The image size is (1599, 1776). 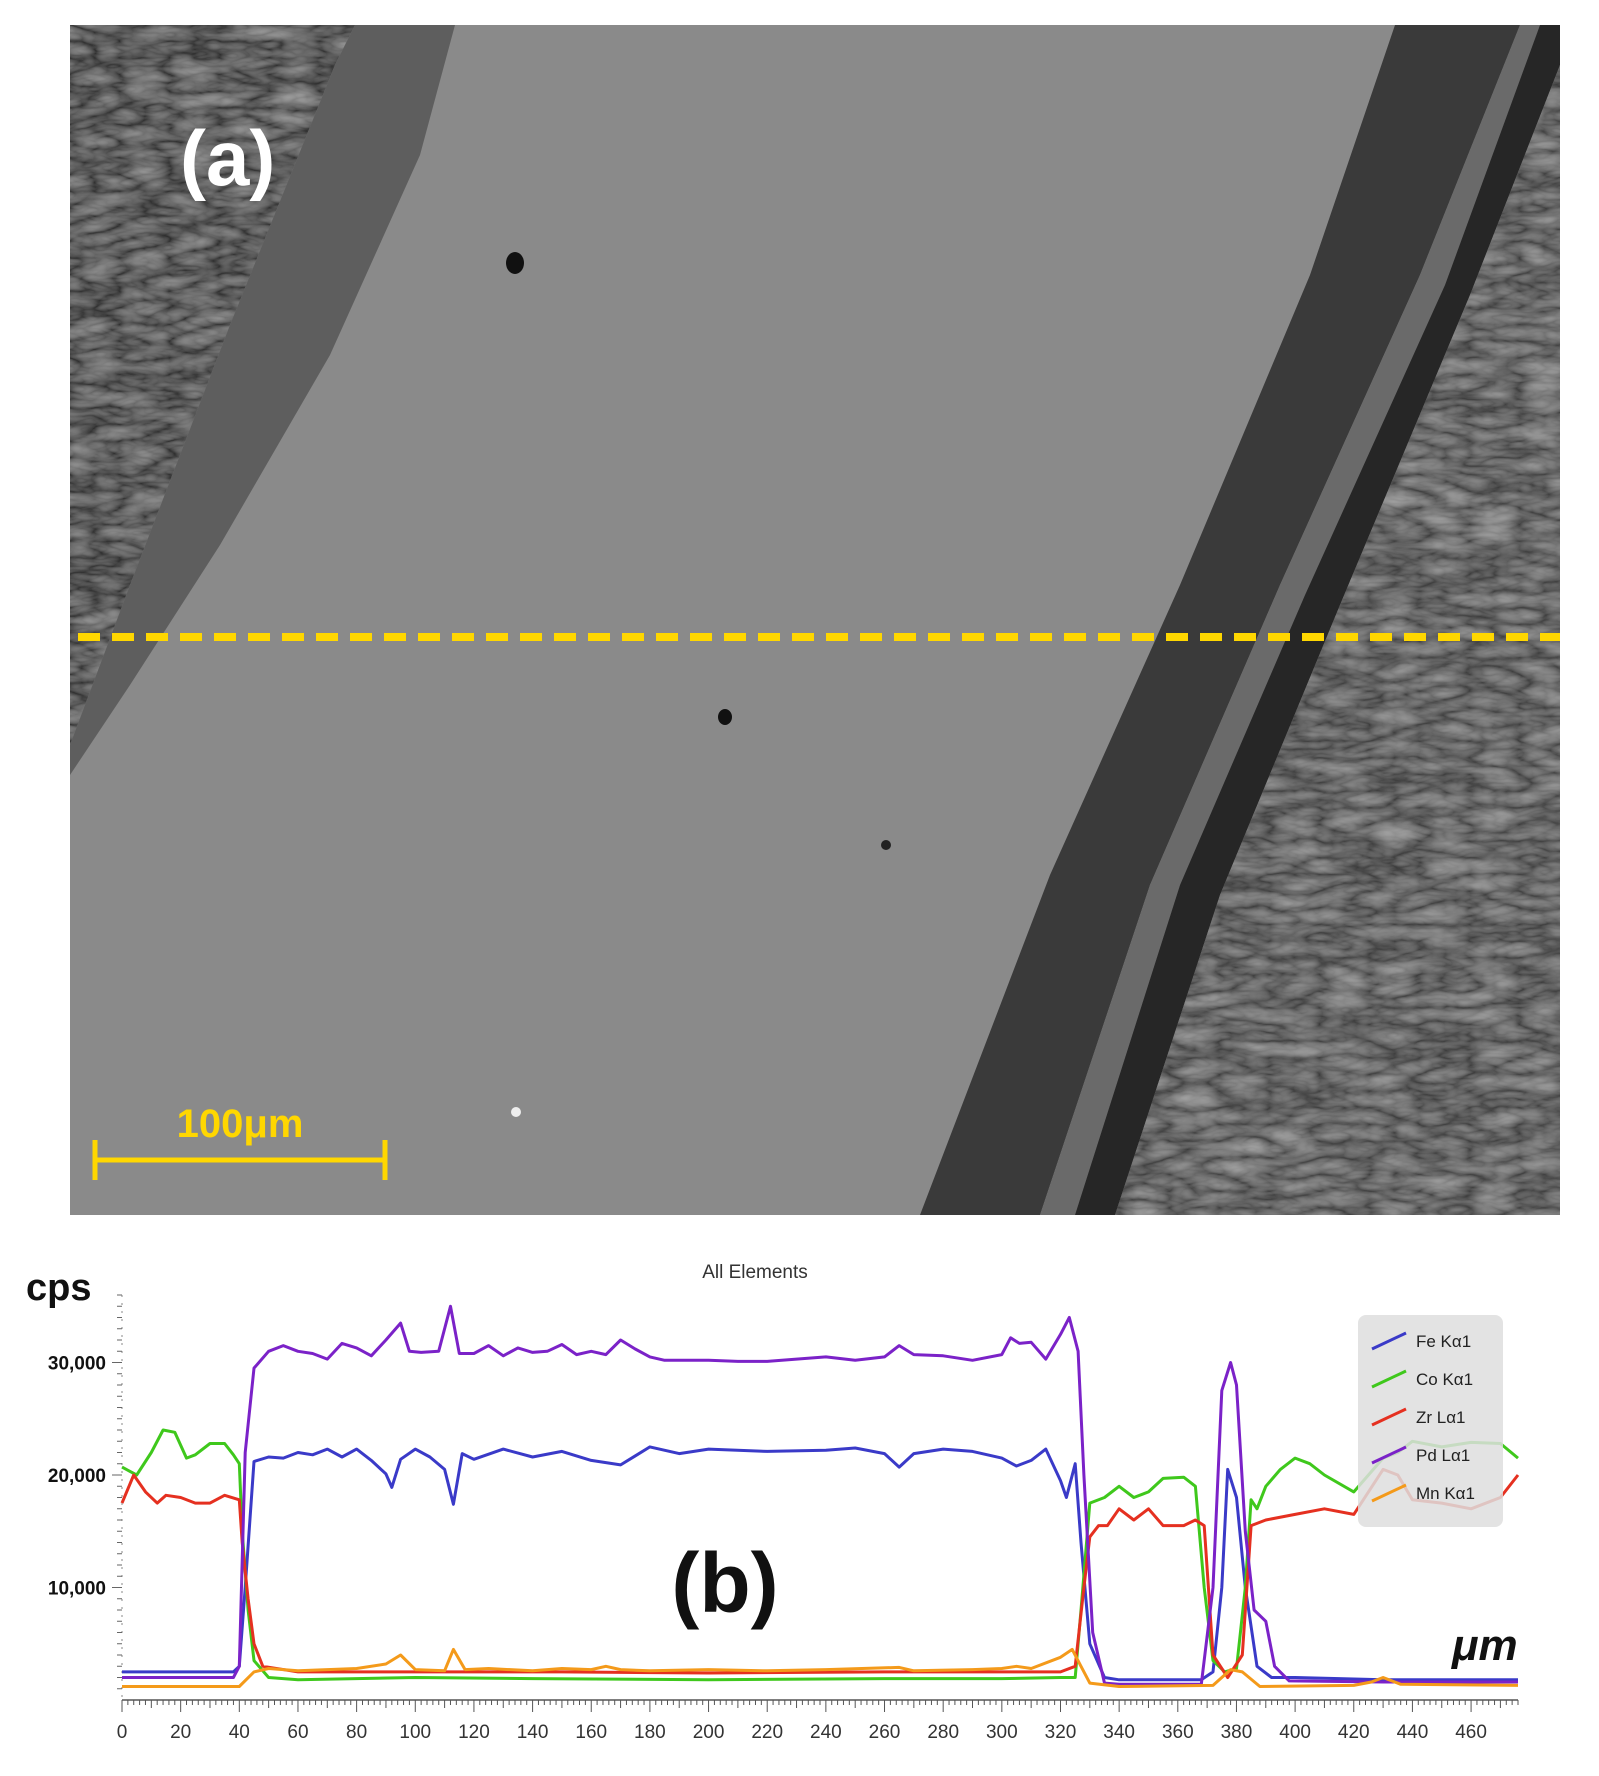 I want to click on y-unit-label: cps, so click(x=58, y=1288).